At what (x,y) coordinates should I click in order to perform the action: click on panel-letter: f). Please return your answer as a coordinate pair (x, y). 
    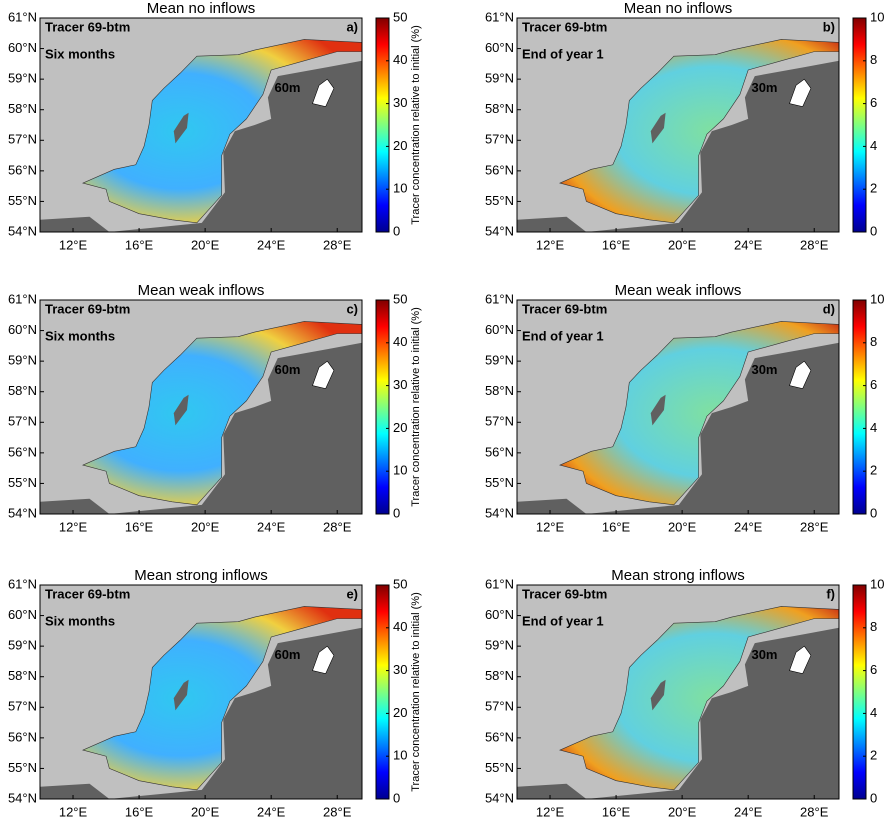
    Looking at the image, I should click on (830, 593).